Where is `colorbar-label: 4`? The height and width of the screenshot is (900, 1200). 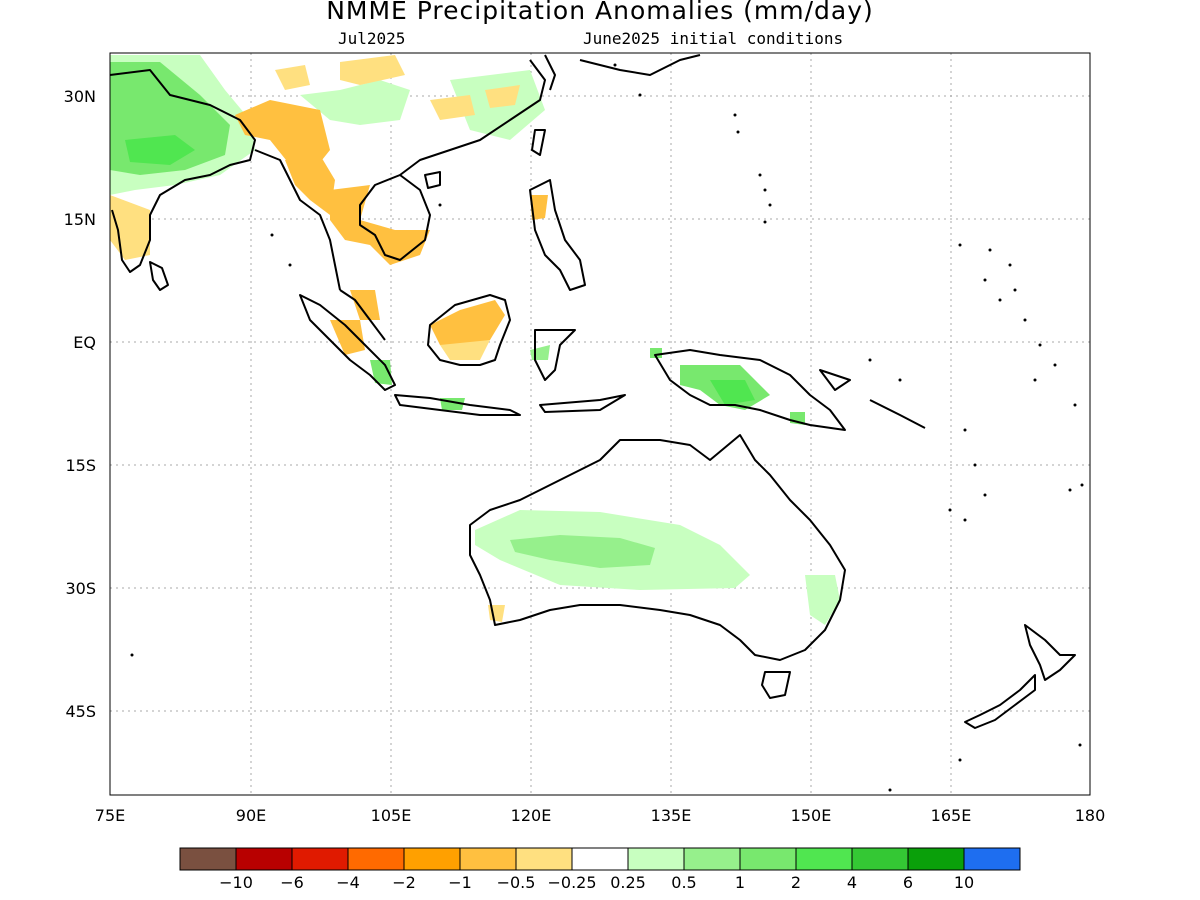
colorbar-label: 4 is located at coordinates (852, 882).